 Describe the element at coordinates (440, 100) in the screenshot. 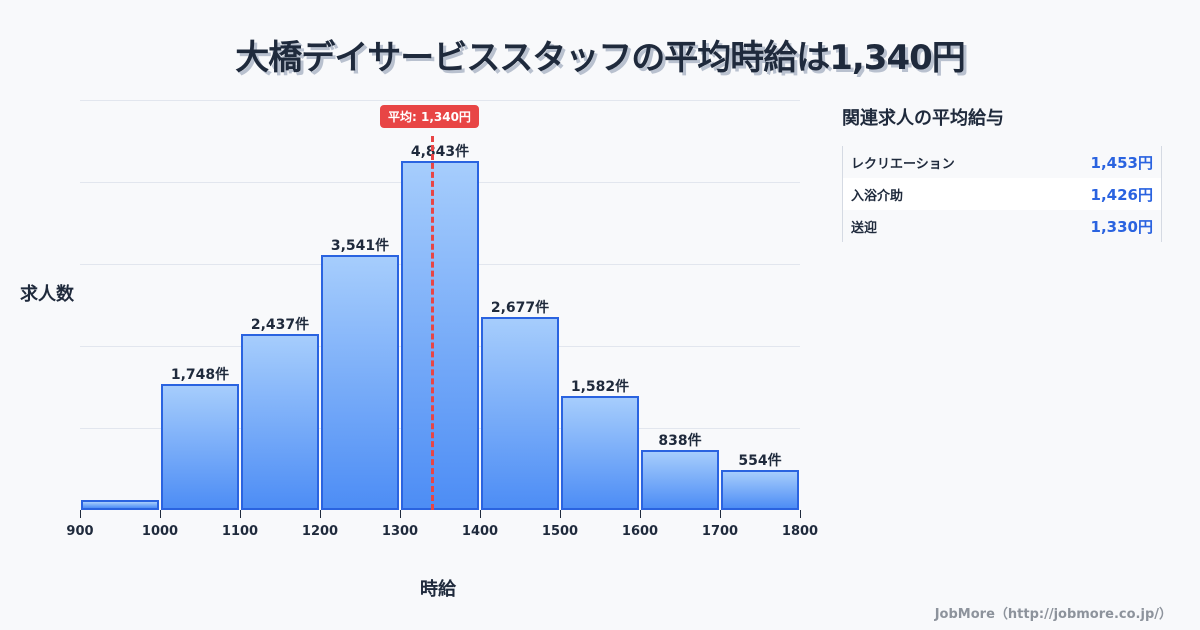

I see `gridline` at that location.